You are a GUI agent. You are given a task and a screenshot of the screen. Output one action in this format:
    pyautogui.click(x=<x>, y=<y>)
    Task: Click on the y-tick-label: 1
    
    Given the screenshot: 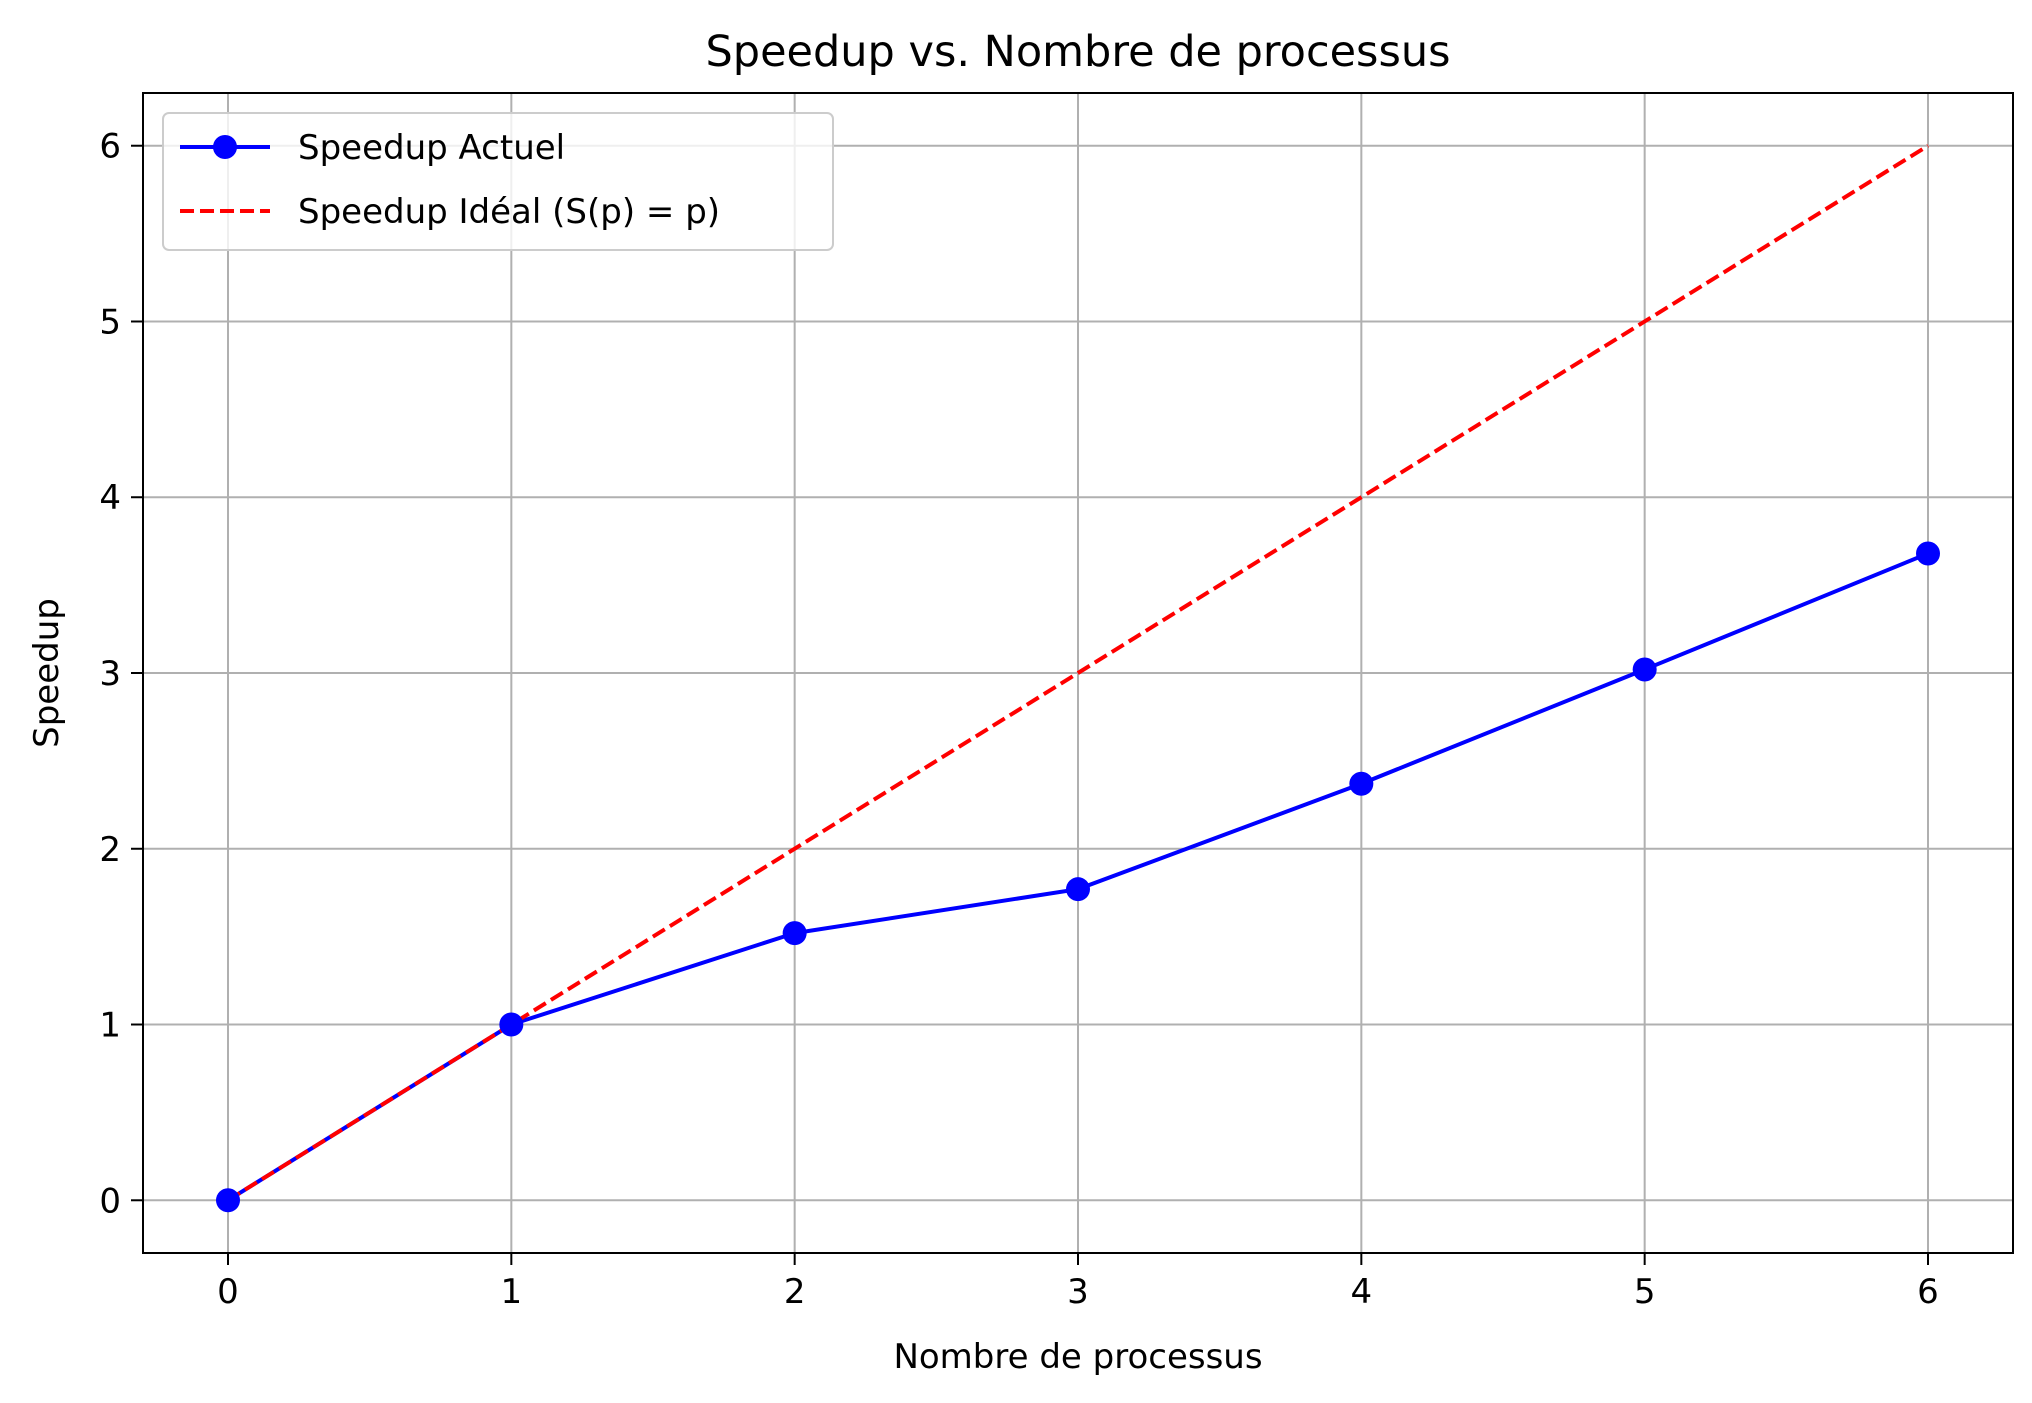 What is the action you would take?
    pyautogui.click(x=110, y=1026)
    